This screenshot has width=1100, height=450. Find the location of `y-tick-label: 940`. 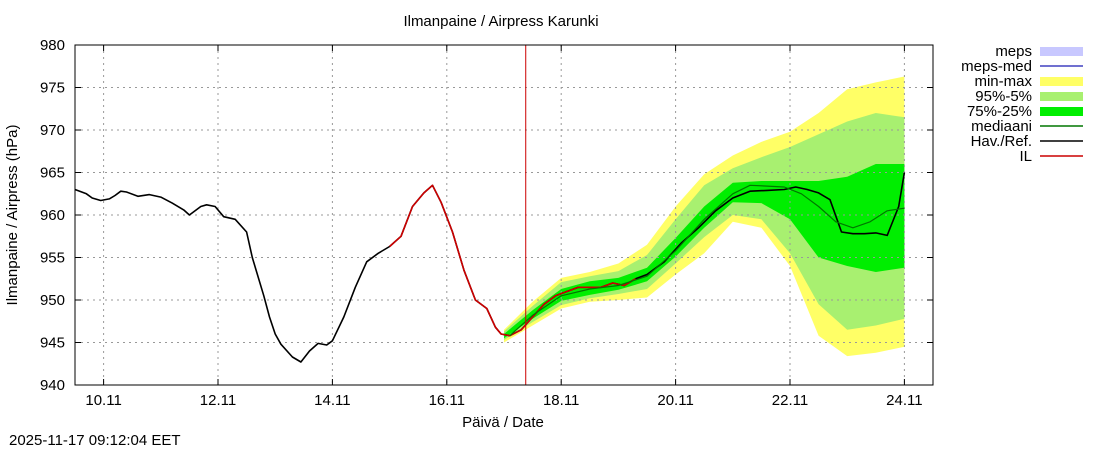

y-tick-label: 940 is located at coordinates (52, 385).